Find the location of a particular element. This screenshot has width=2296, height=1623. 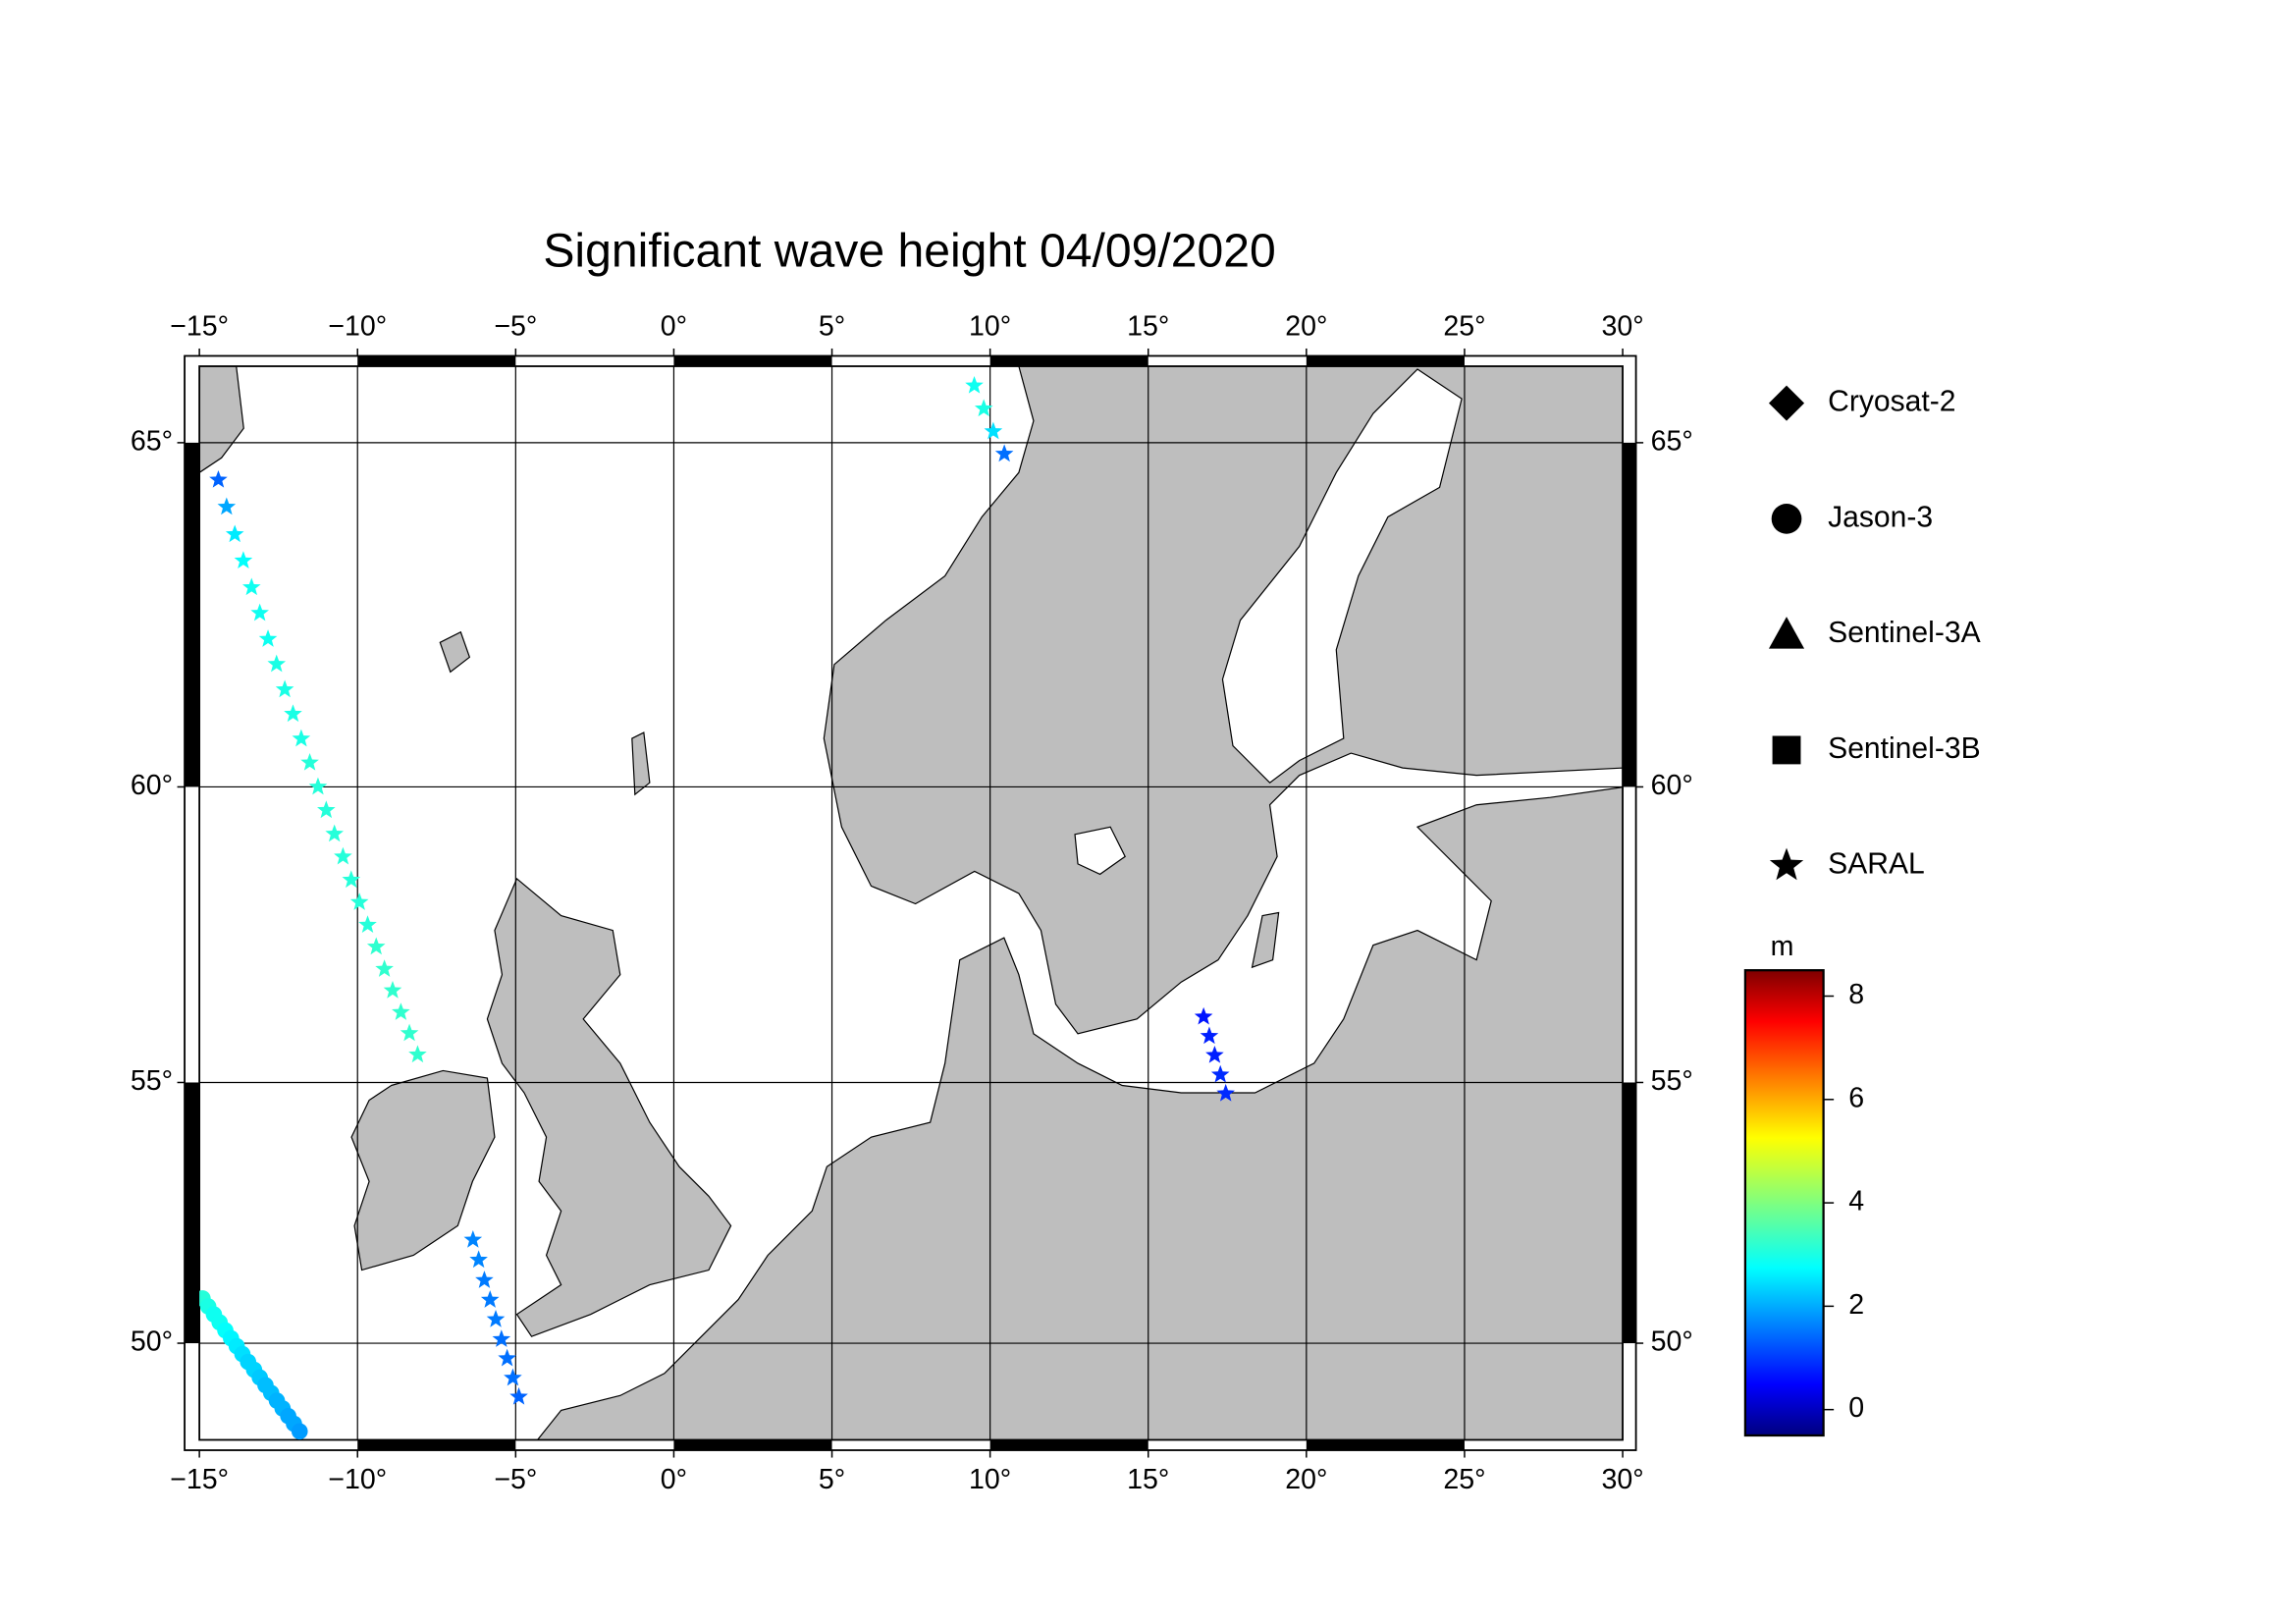

legend-label: SARAL is located at coordinates (1876, 864).